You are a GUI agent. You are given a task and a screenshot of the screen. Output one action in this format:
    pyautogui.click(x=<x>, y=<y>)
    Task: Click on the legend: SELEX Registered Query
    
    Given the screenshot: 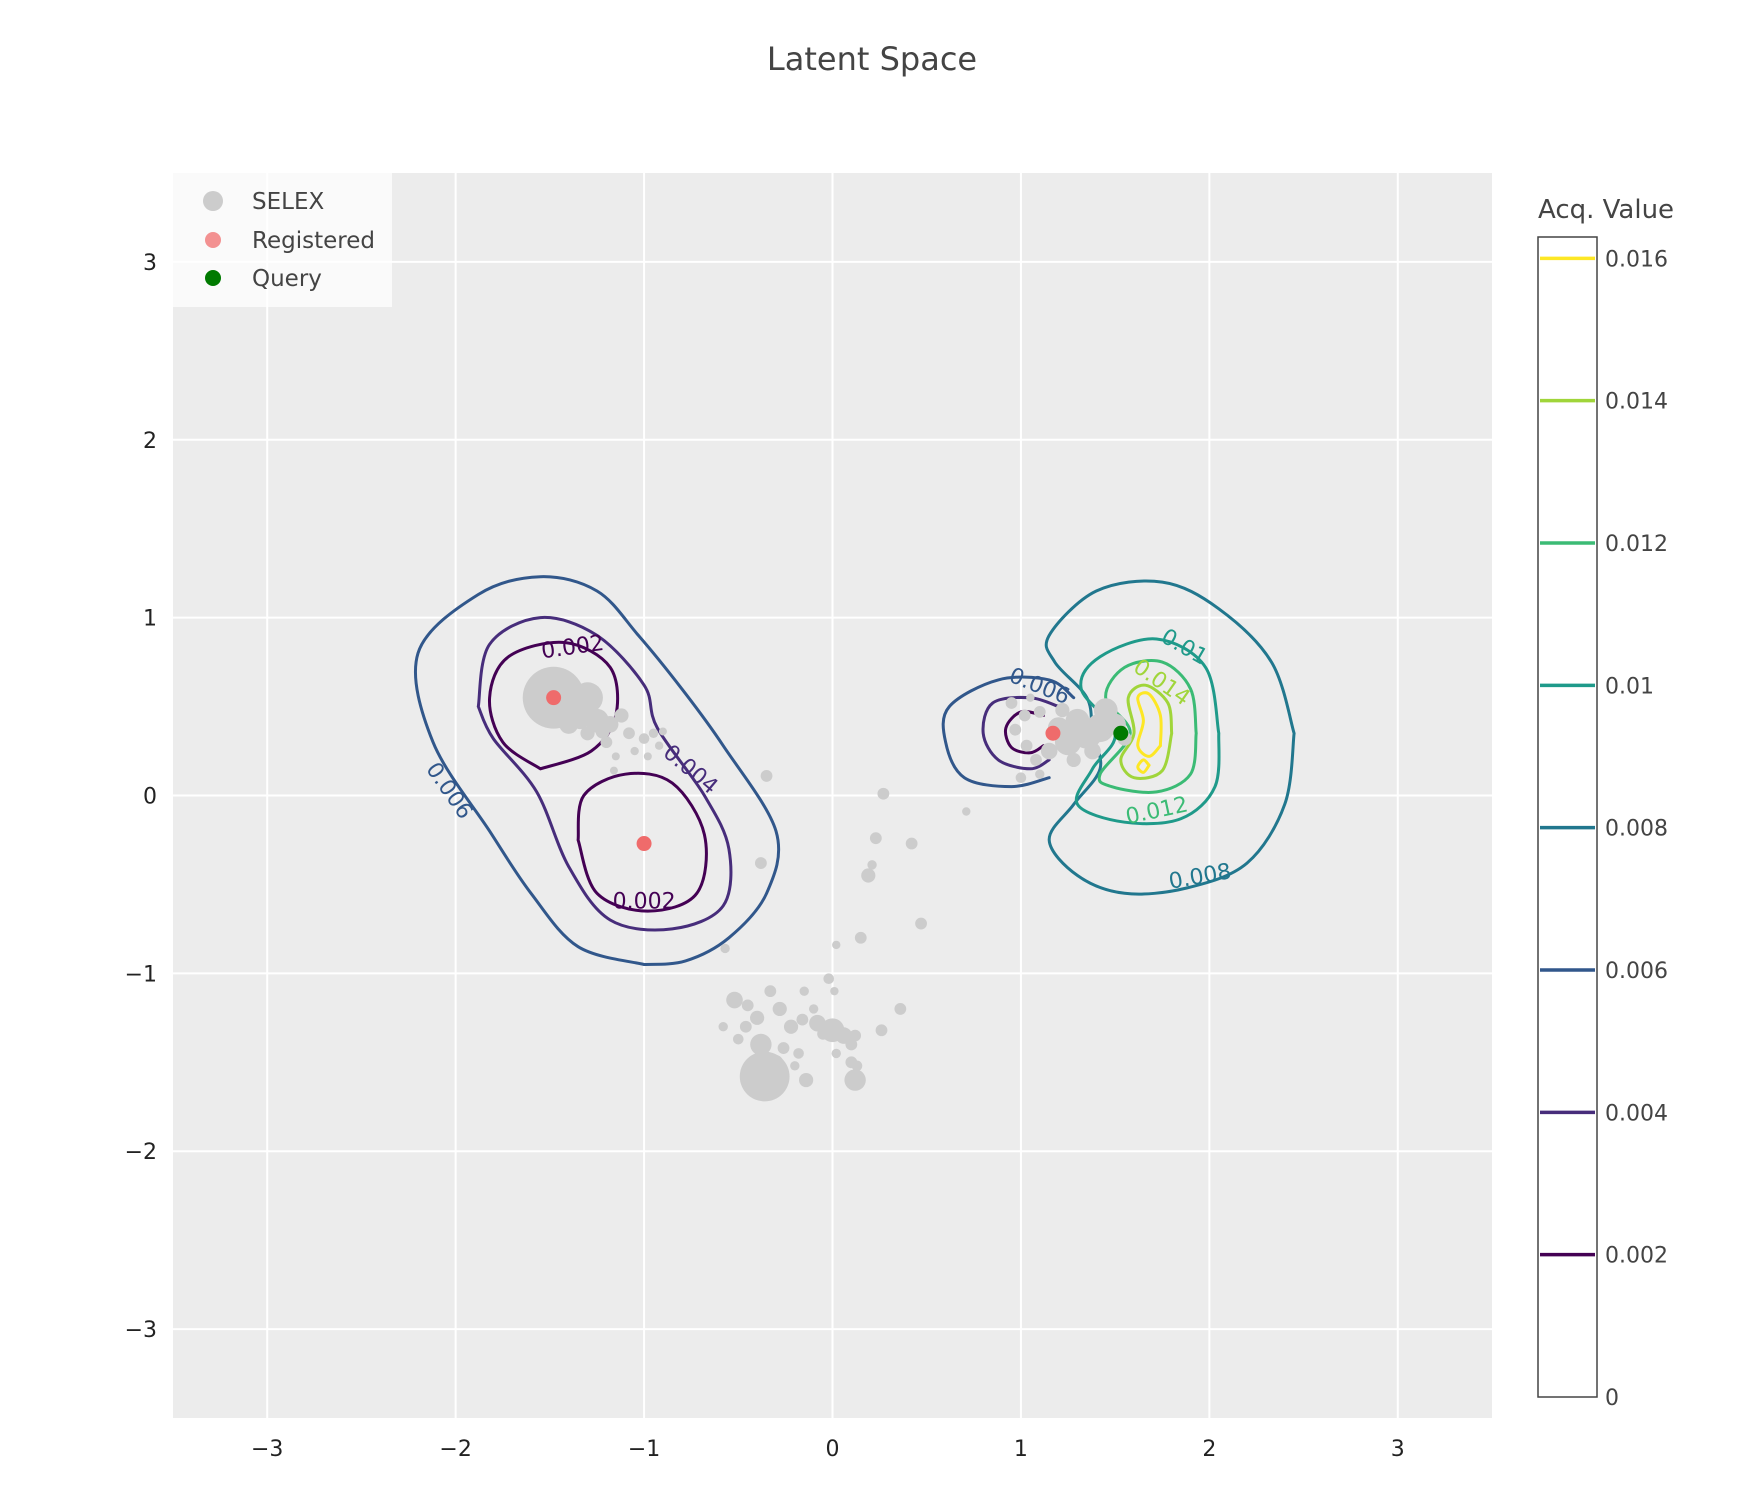 What is the action you would take?
    pyautogui.click(x=282, y=240)
    